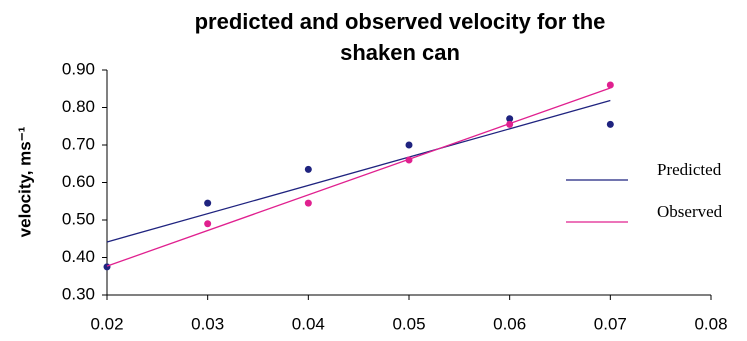 The width and height of the screenshot is (747, 341). What do you see at coordinates (78, 143) in the screenshot?
I see `y-tick-label: 0.70` at bounding box center [78, 143].